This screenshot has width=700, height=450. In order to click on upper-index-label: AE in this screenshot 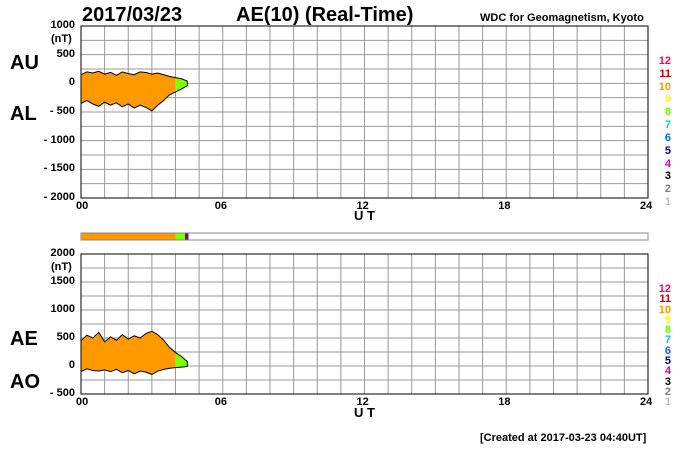, I will do `click(24, 339)`.